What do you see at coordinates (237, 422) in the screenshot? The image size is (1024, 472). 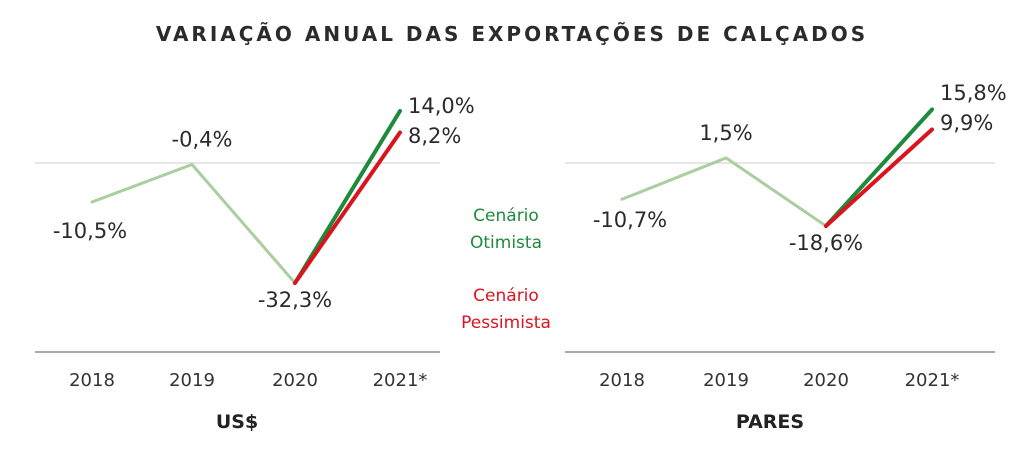 I see `panel-title: US$` at bounding box center [237, 422].